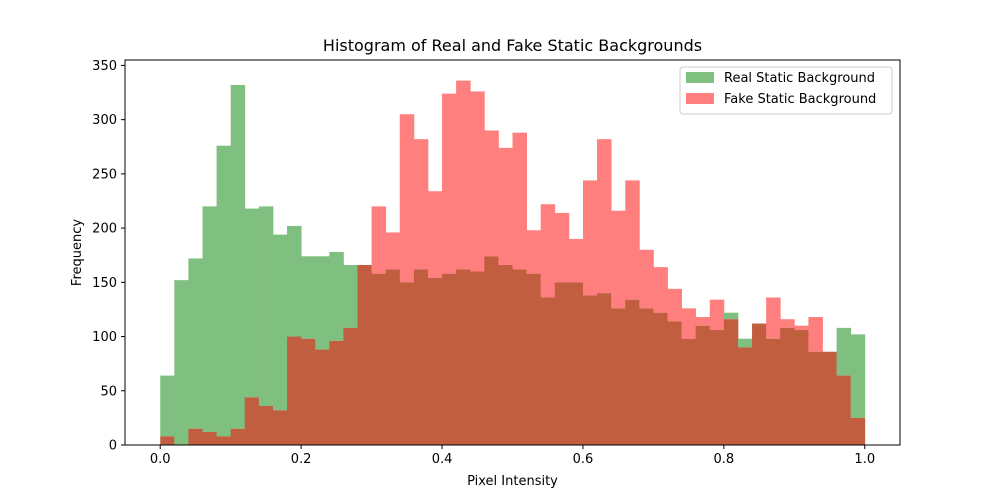  Describe the element at coordinates (301, 459) in the screenshot. I see `x-tick-label: 0.2` at that location.